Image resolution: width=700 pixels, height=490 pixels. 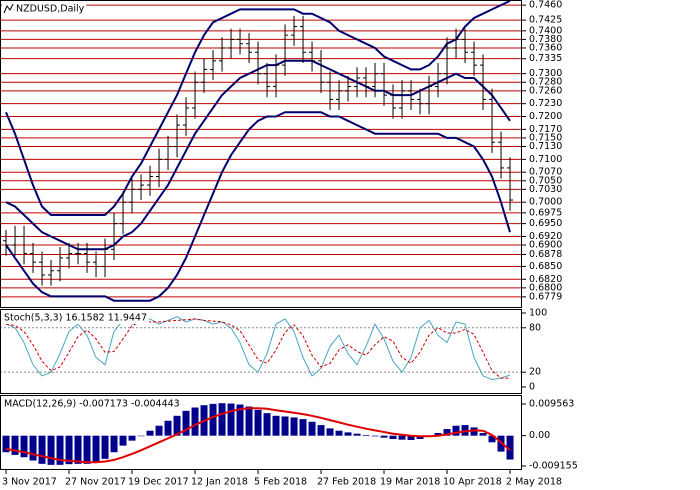 I want to click on y-tick-label: 0.7230, so click(x=545, y=103).